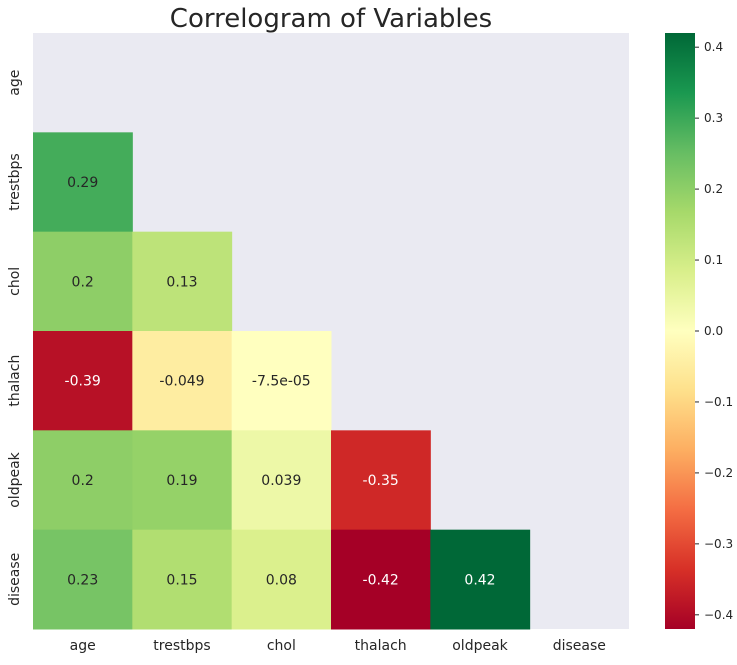 The image size is (737, 665). Describe the element at coordinates (281, 646) in the screenshot. I see `x-tick-label-chol: chol` at that location.